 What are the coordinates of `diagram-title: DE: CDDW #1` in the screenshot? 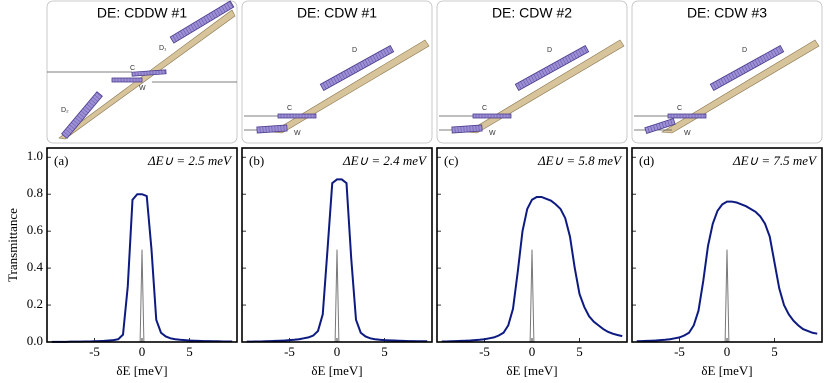 It's located at (142, 13).